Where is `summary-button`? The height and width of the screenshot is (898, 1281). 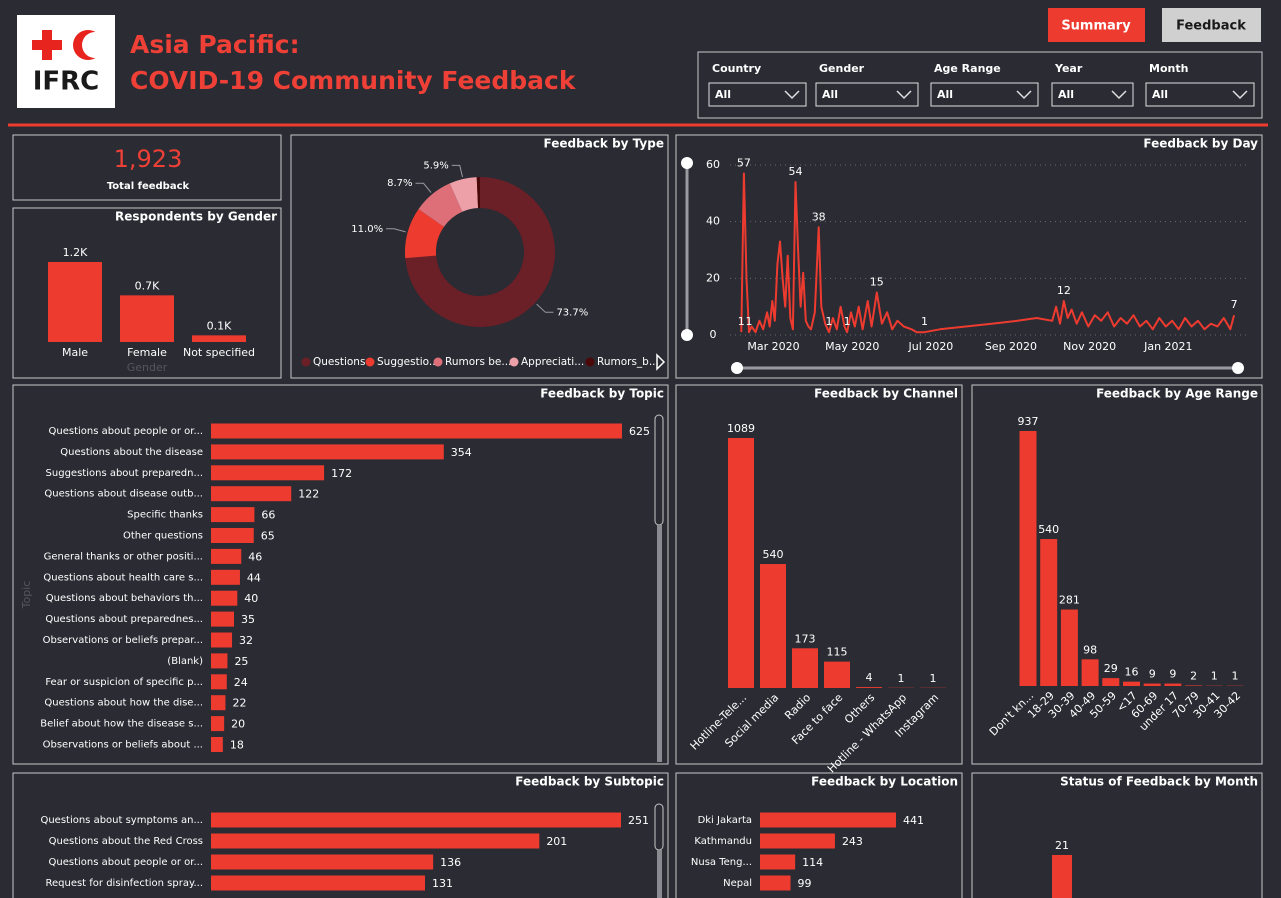 summary-button is located at coordinates (1096, 25).